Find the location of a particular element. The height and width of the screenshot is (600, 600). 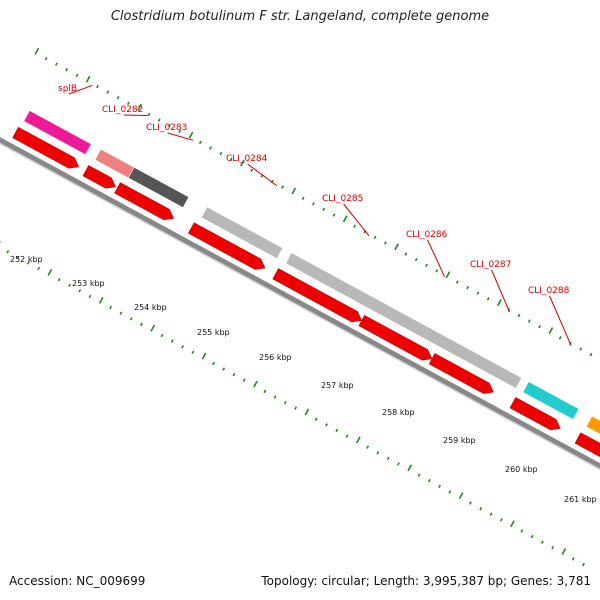

gene-label: CLI_0283 is located at coordinates (166, 128).